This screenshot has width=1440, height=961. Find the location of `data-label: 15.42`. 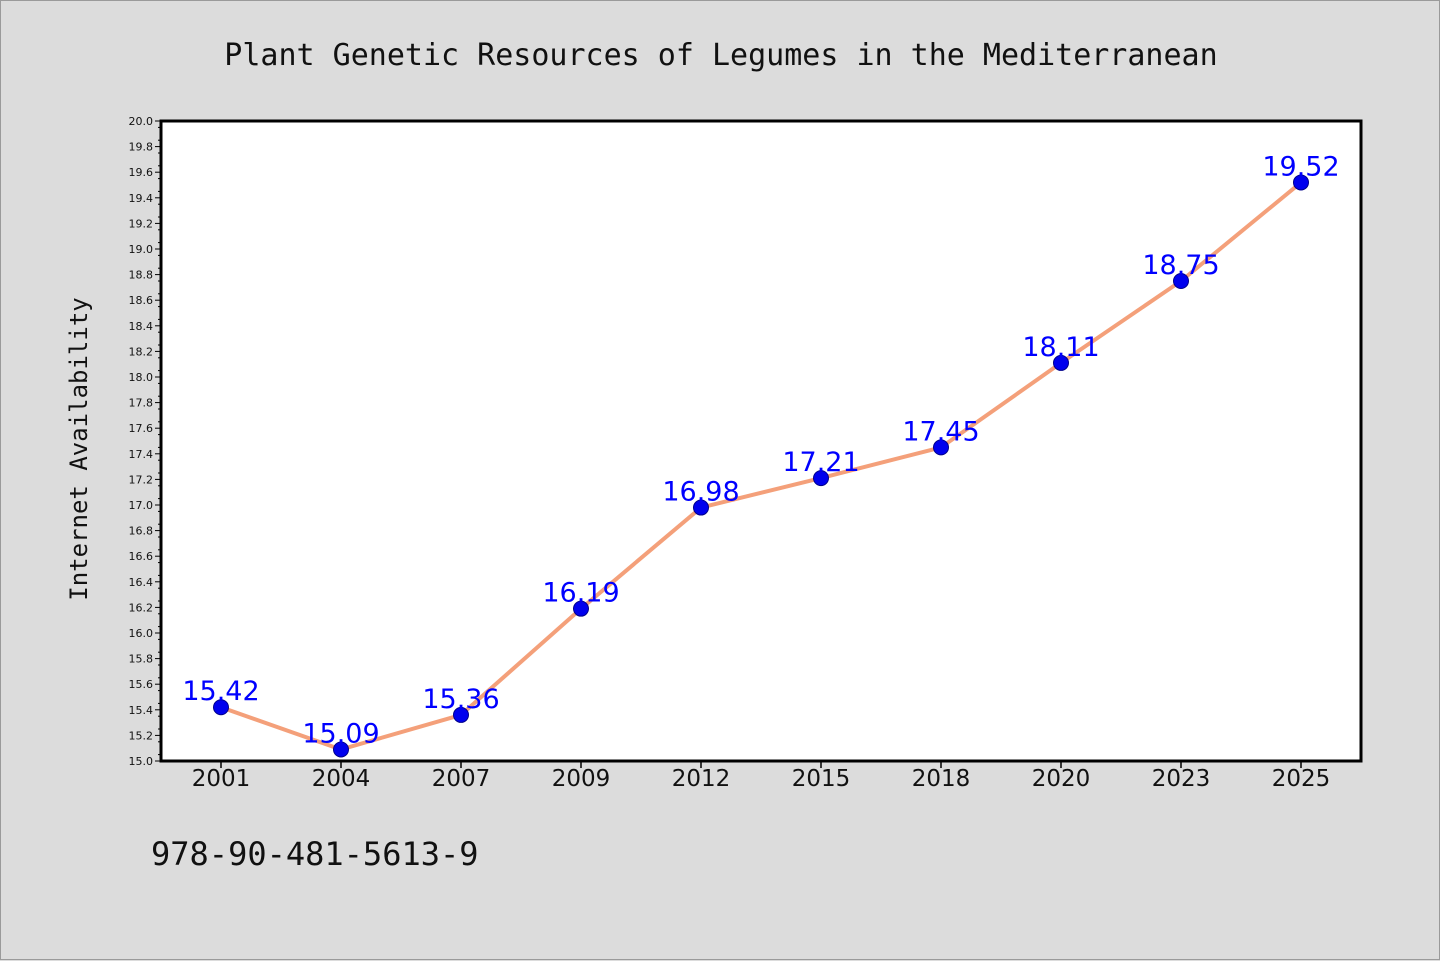

data-label: 15.42 is located at coordinates (220, 691).